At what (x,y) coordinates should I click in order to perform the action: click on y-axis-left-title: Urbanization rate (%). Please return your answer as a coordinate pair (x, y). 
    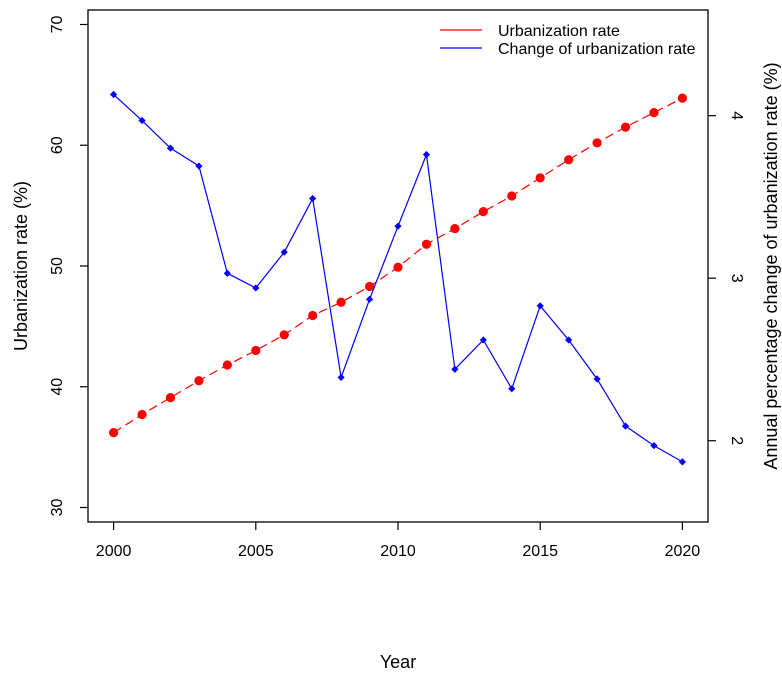
    Looking at the image, I should click on (21, 266).